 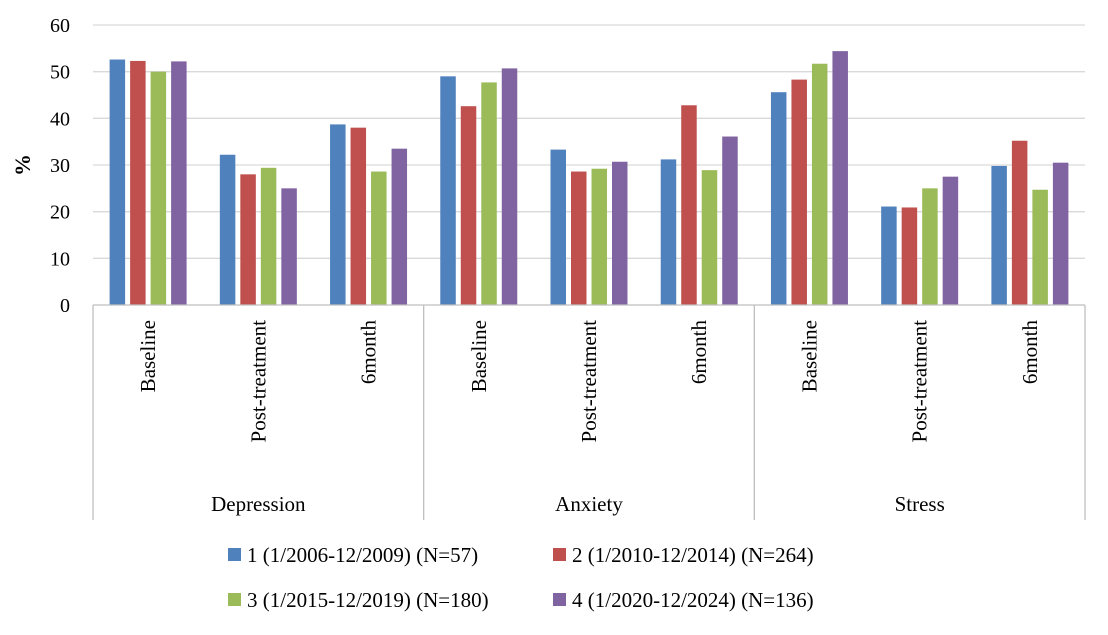 What do you see at coordinates (60, 213) in the screenshot?
I see `y-tick-label: 20` at bounding box center [60, 213].